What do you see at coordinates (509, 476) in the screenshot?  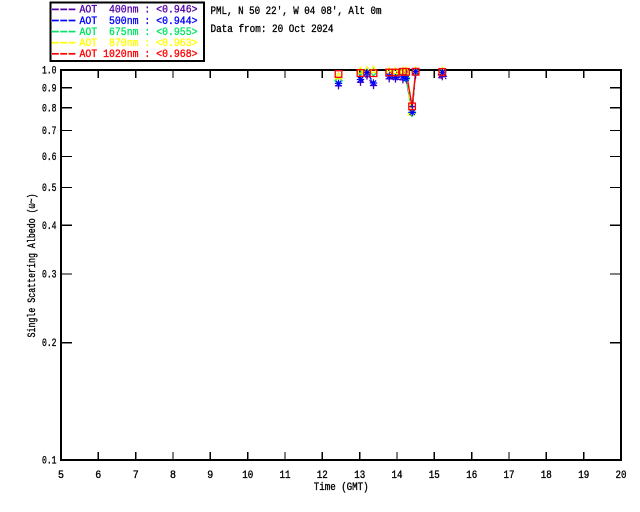 I see `svg-text: 17` at bounding box center [509, 476].